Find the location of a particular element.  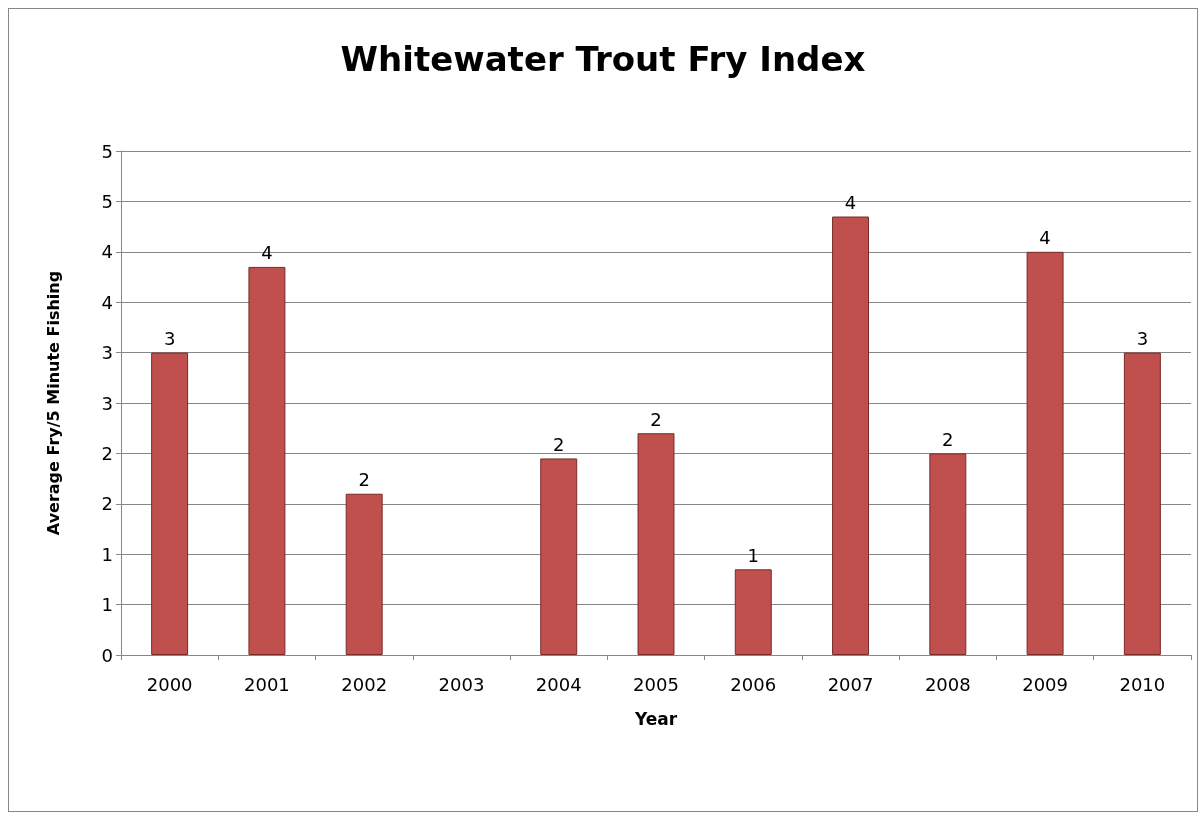

x-tick-label: 2003 is located at coordinates (461, 684).